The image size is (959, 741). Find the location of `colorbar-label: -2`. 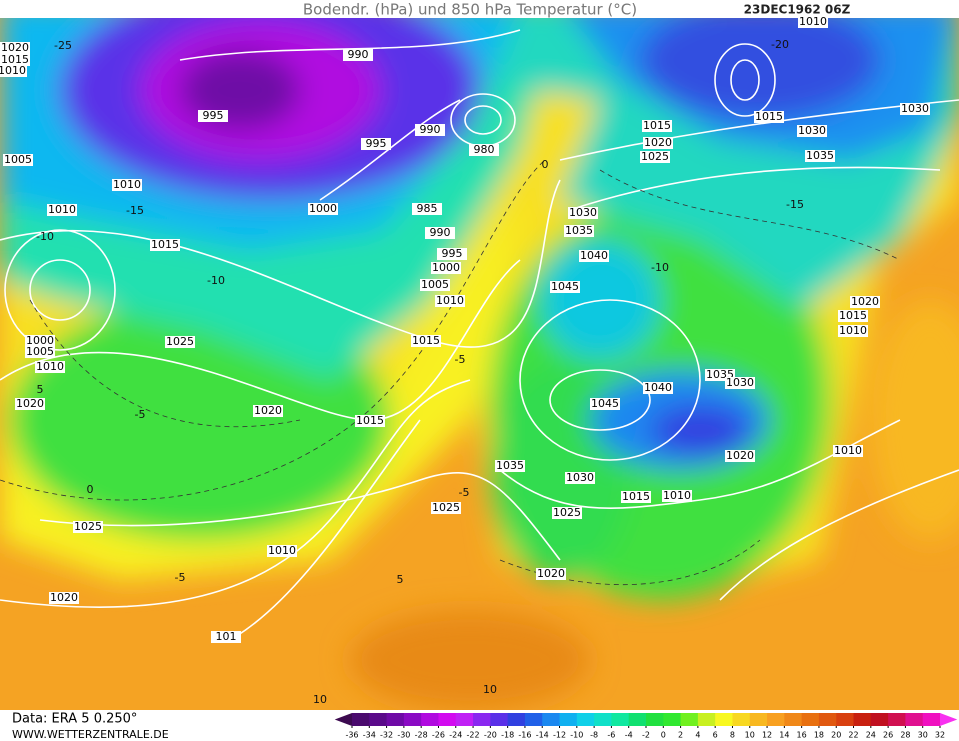

colorbar-label: -2 is located at coordinates (646, 735).